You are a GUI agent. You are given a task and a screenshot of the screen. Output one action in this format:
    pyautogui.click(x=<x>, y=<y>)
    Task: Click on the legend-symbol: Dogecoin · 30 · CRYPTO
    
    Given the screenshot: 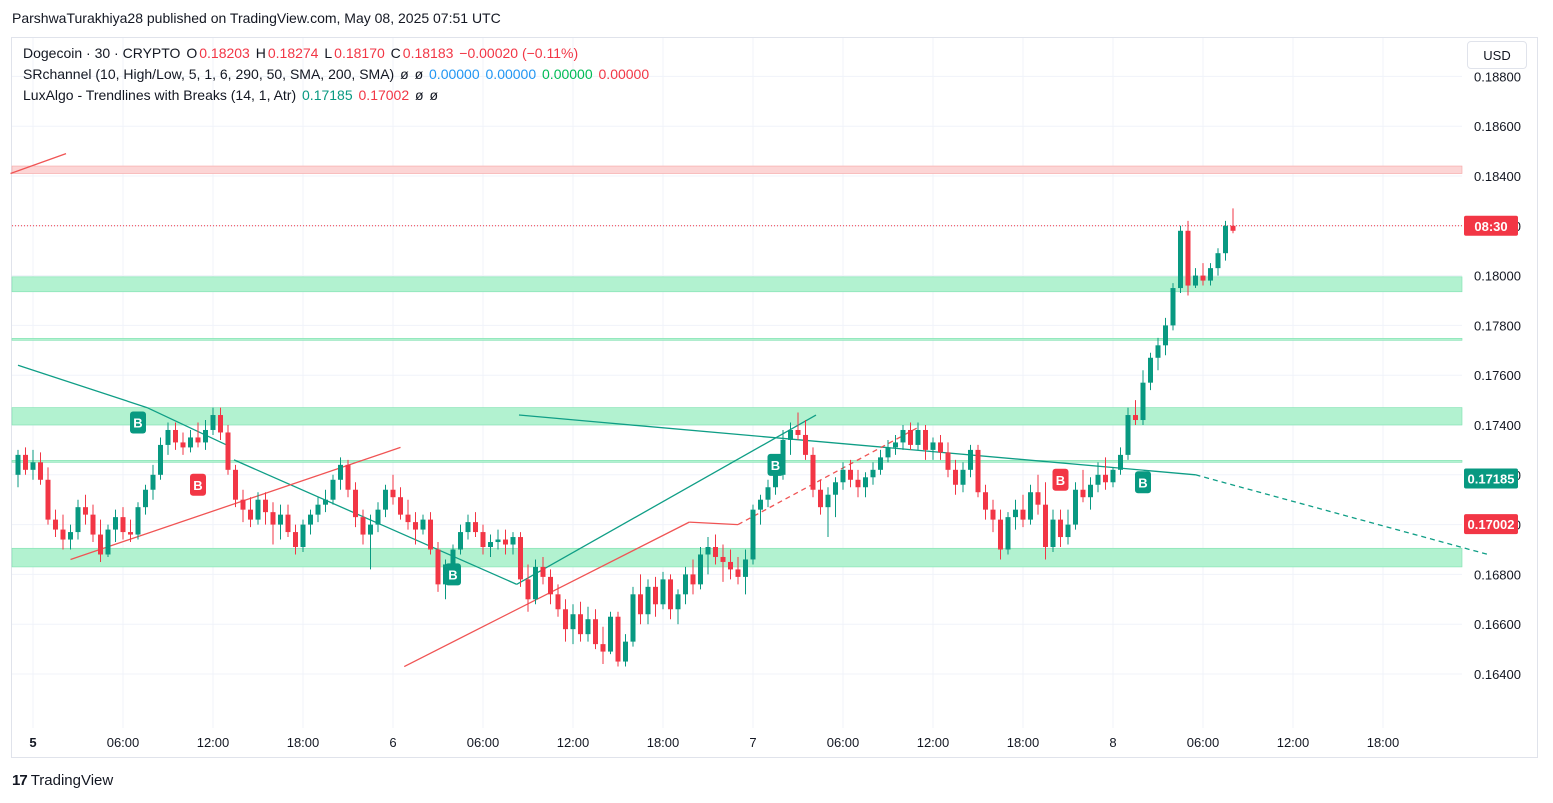 What is the action you would take?
    pyautogui.click(x=102, y=53)
    